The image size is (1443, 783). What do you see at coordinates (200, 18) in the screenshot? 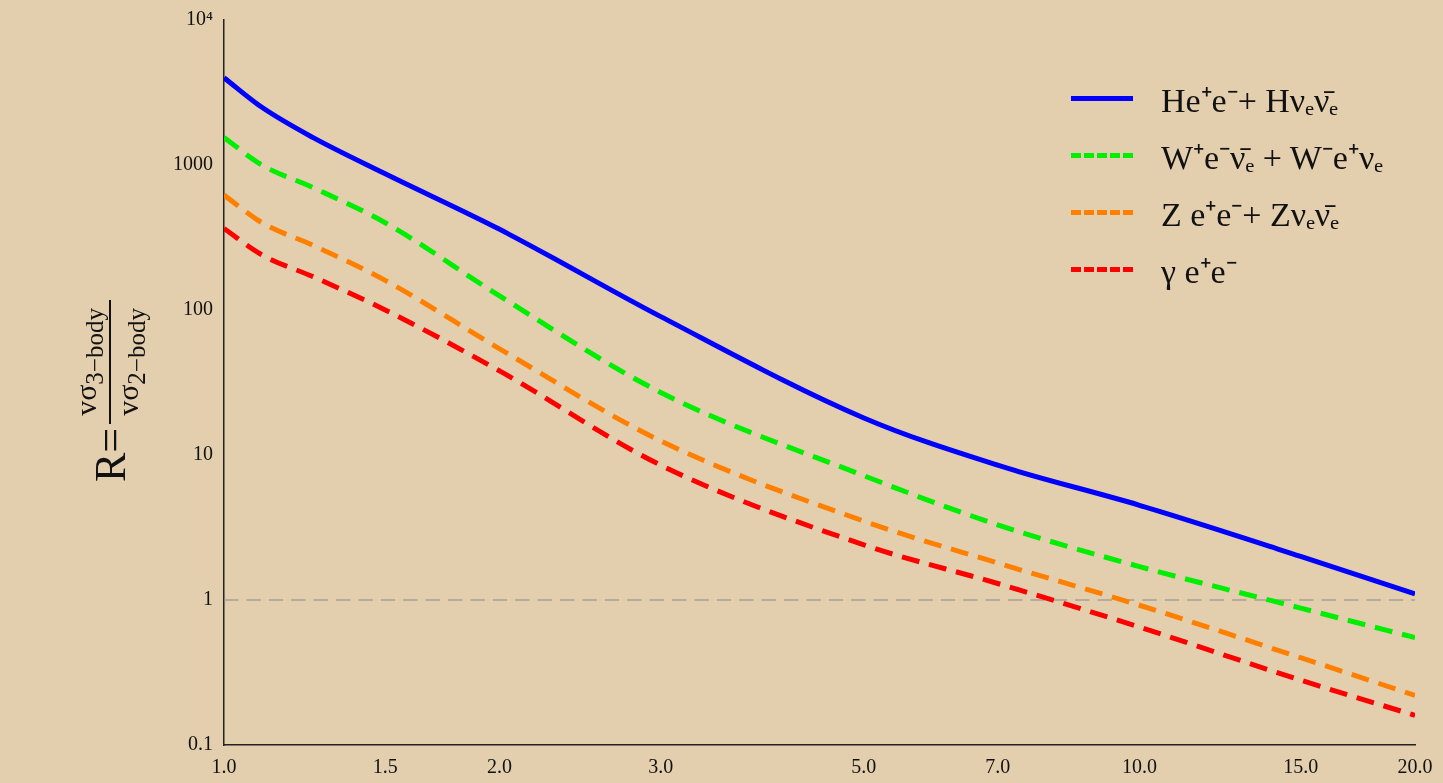
I see `y-tick-label: 10⁴` at bounding box center [200, 18].